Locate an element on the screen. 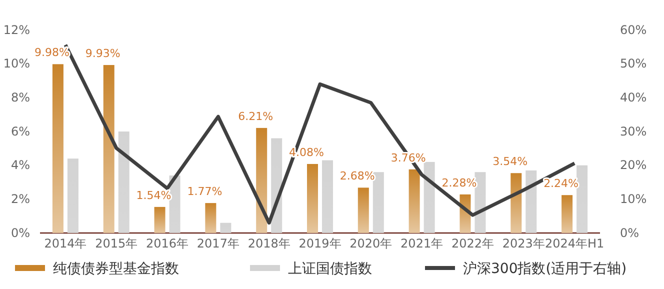  legend-label: 沪深300指数(适用于右轴) is located at coordinates (545, 269).